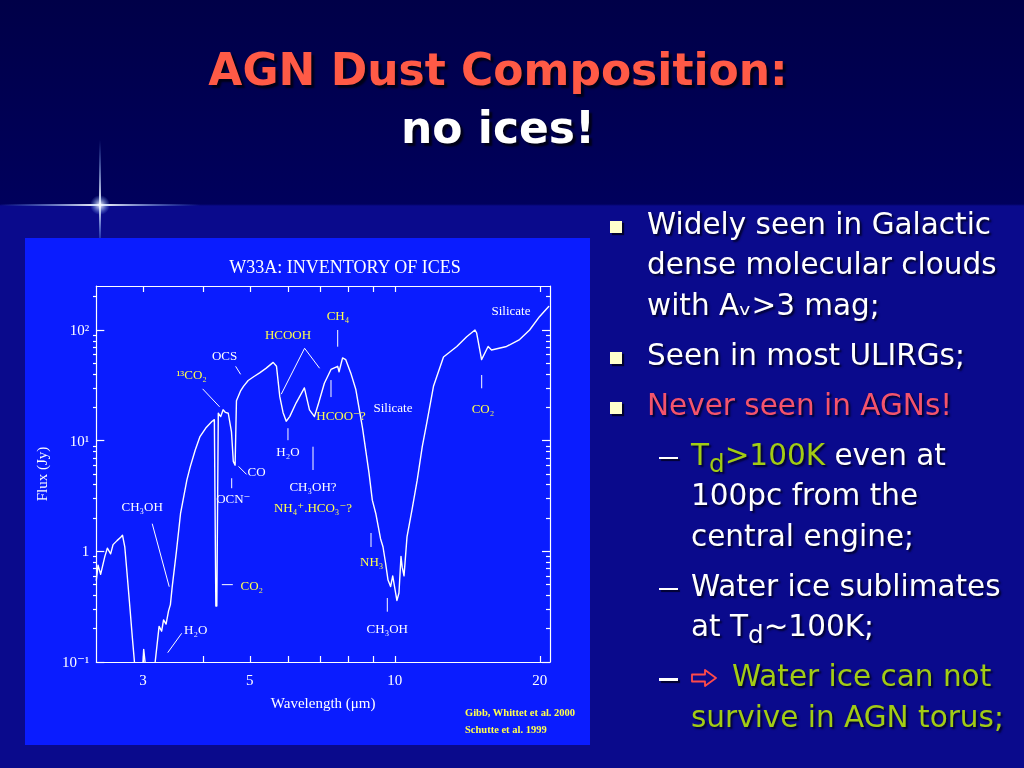  Describe the element at coordinates (288, 335) in the screenshot. I see `annotation: HCOOH` at that location.